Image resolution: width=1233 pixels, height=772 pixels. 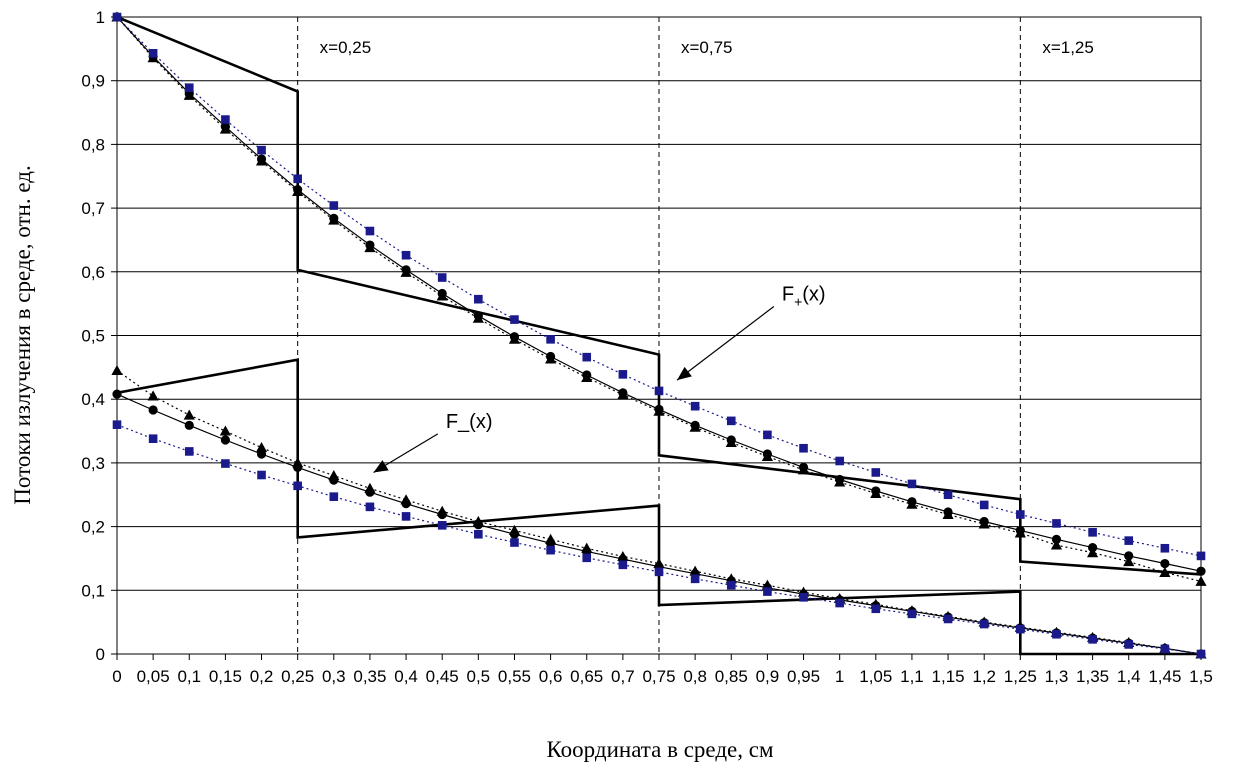 What do you see at coordinates (116, 676) in the screenshot?
I see `x-tick-label: 0` at bounding box center [116, 676].